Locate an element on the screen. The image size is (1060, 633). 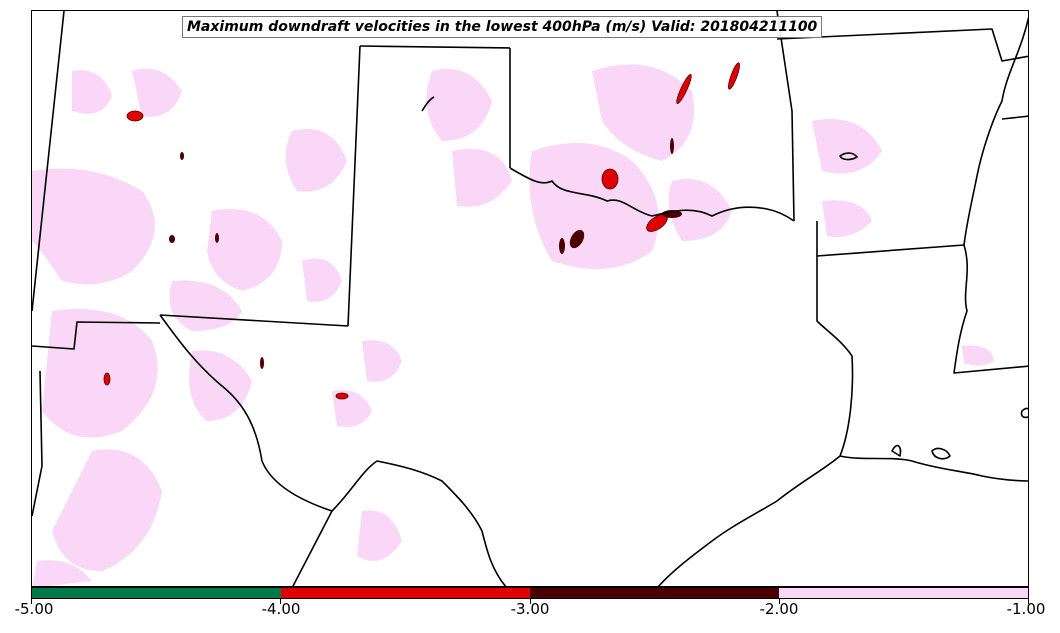
colorbar-tick-label: -4.00 is located at coordinates (281, 609).